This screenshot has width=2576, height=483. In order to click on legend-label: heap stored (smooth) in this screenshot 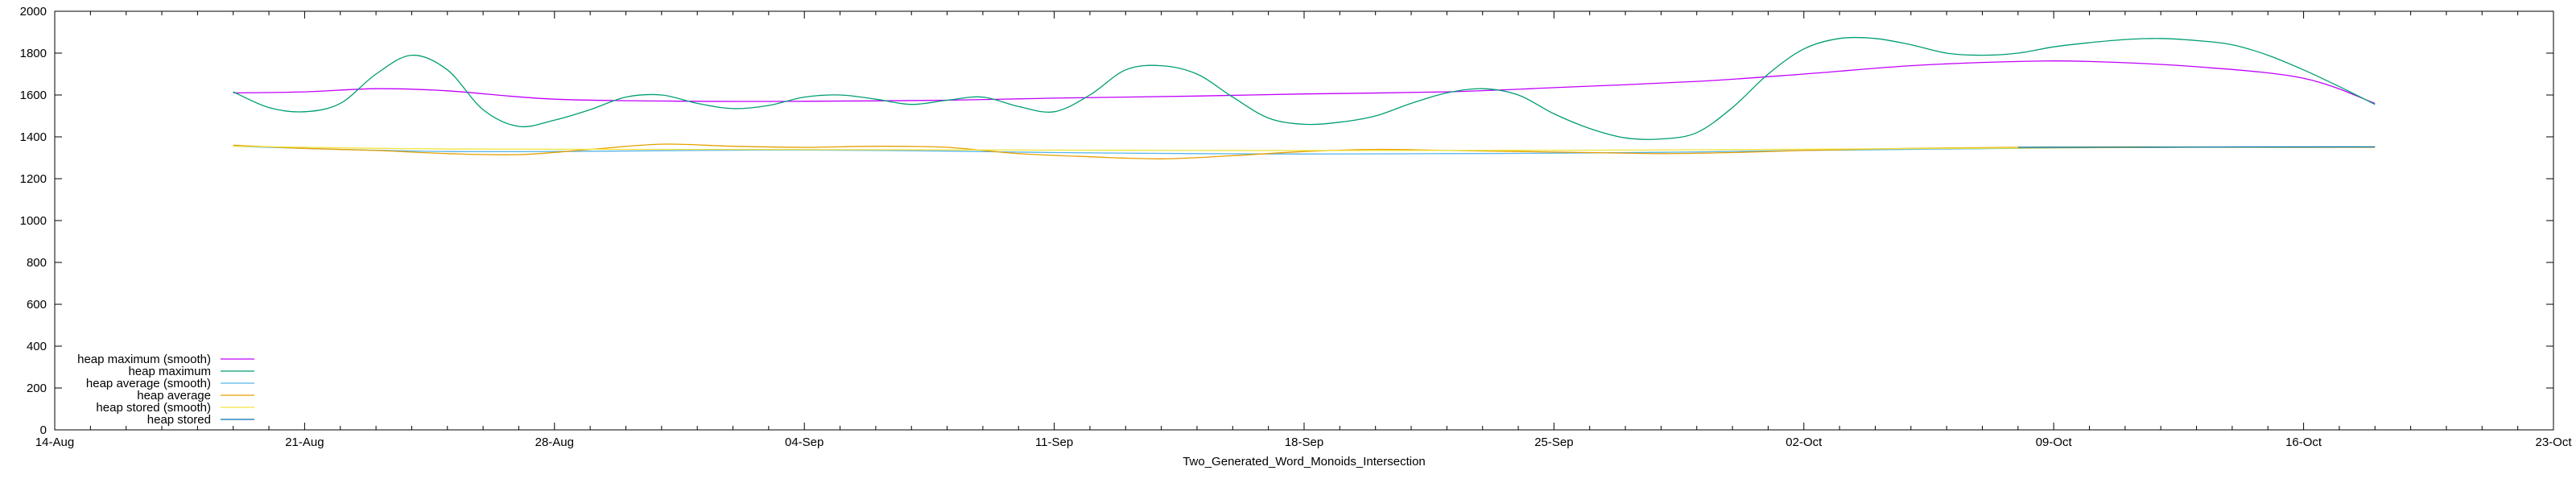, I will do `click(153, 408)`.